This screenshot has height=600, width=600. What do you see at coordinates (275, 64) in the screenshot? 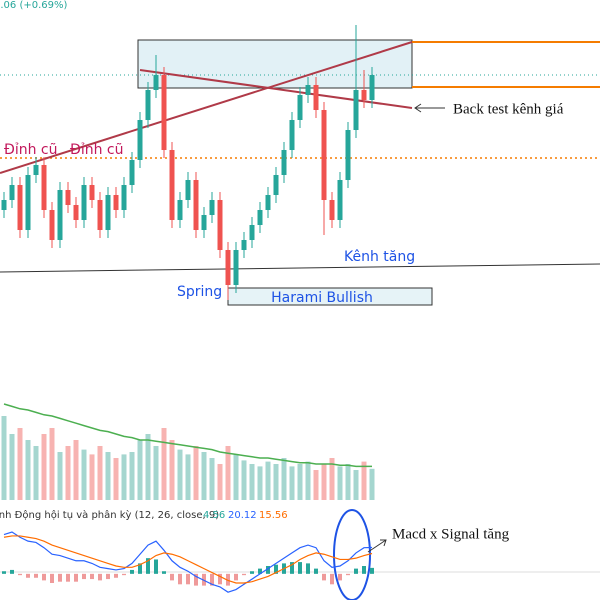
I see `range-box` at bounding box center [275, 64].